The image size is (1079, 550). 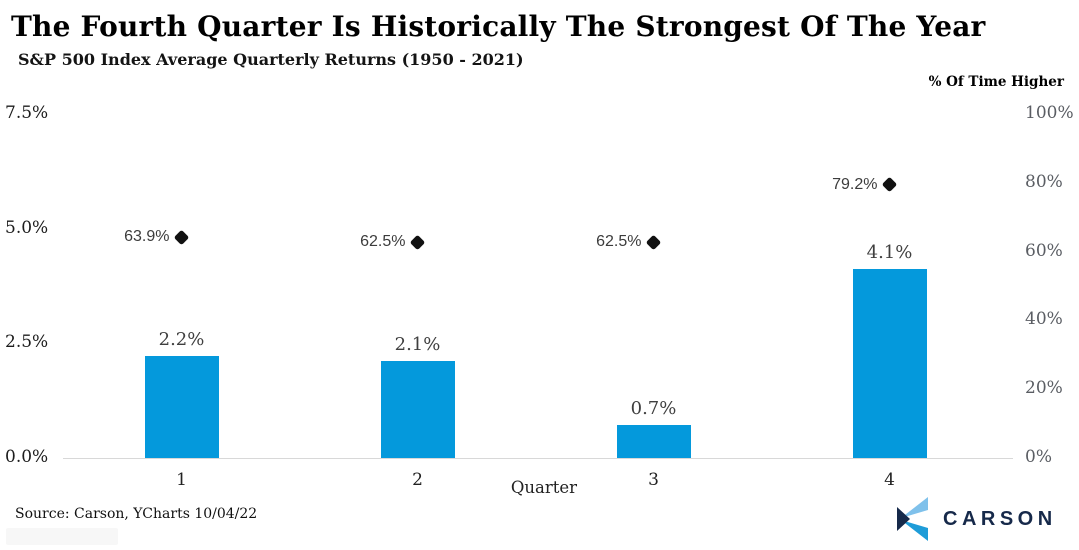 What do you see at coordinates (912, 519) in the screenshot?
I see `carson-logo-icon` at bounding box center [912, 519].